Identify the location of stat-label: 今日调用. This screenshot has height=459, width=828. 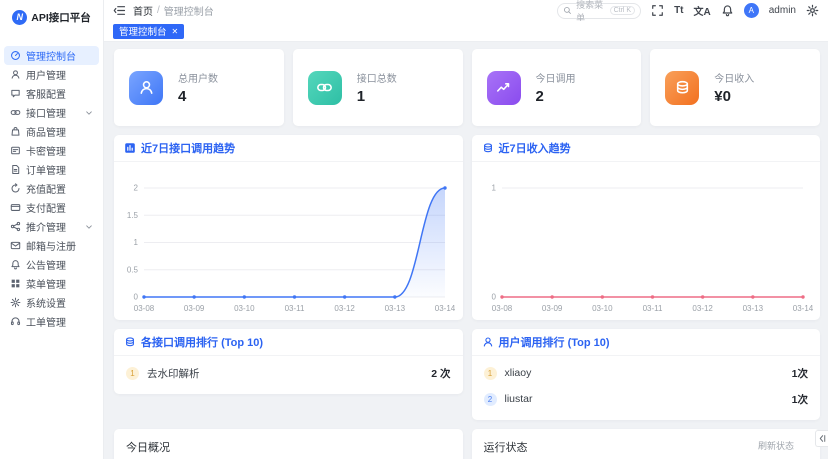
(555, 79).